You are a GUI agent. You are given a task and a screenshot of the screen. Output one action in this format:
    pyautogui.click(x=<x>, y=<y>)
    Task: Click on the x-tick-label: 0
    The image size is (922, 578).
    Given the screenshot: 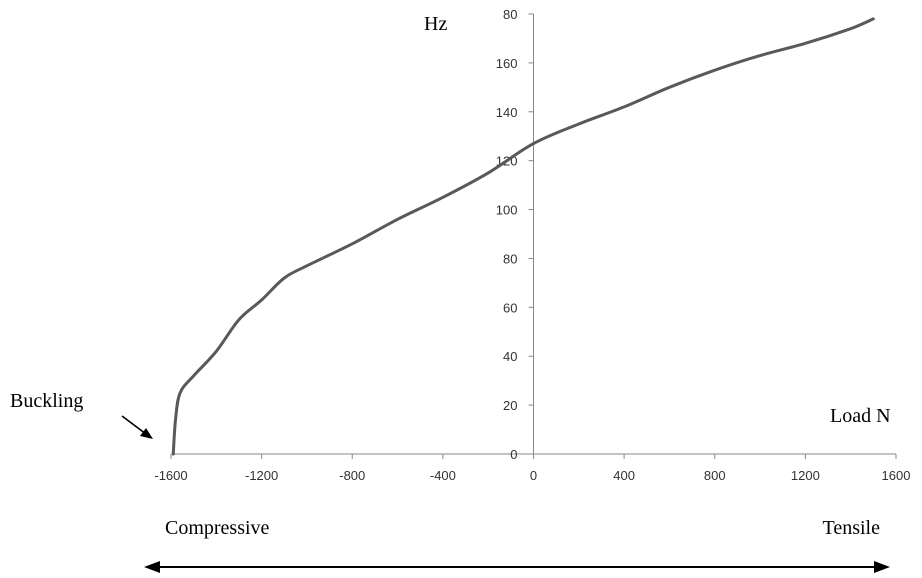 What is the action you would take?
    pyautogui.click(x=533, y=475)
    